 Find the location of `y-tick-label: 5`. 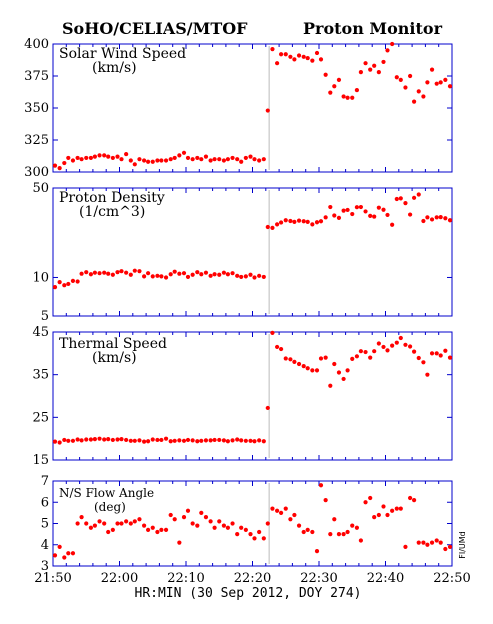

y-tick-label: 5 is located at coordinates (45, 316).